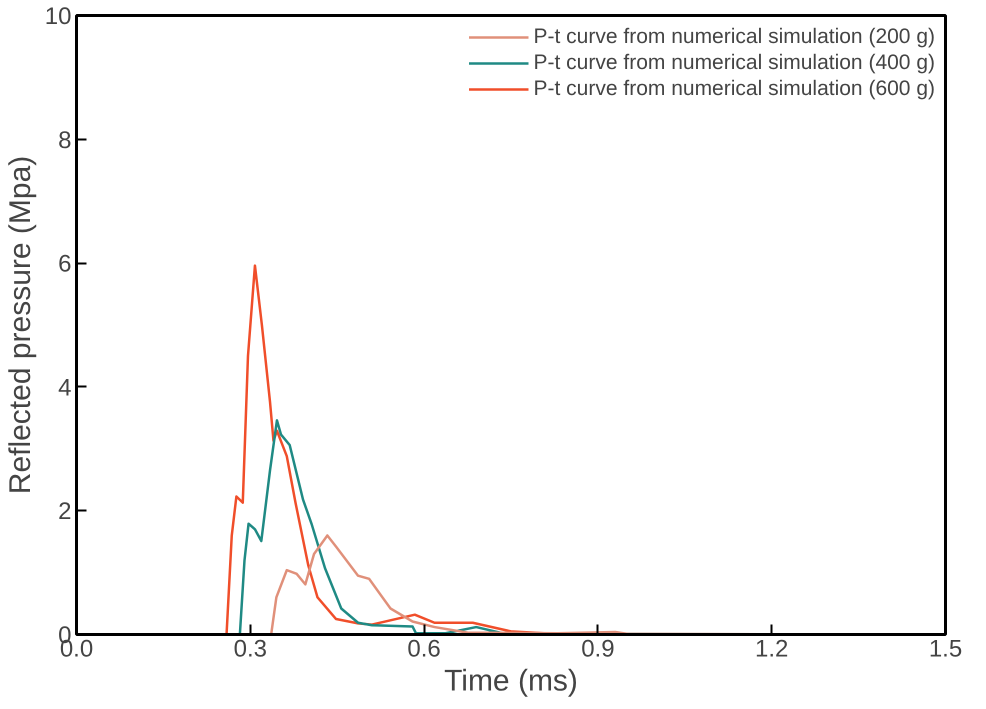 This screenshot has height=709, width=986. What do you see at coordinates (945, 649) in the screenshot?
I see `x-tick-label: 1.5` at bounding box center [945, 649].